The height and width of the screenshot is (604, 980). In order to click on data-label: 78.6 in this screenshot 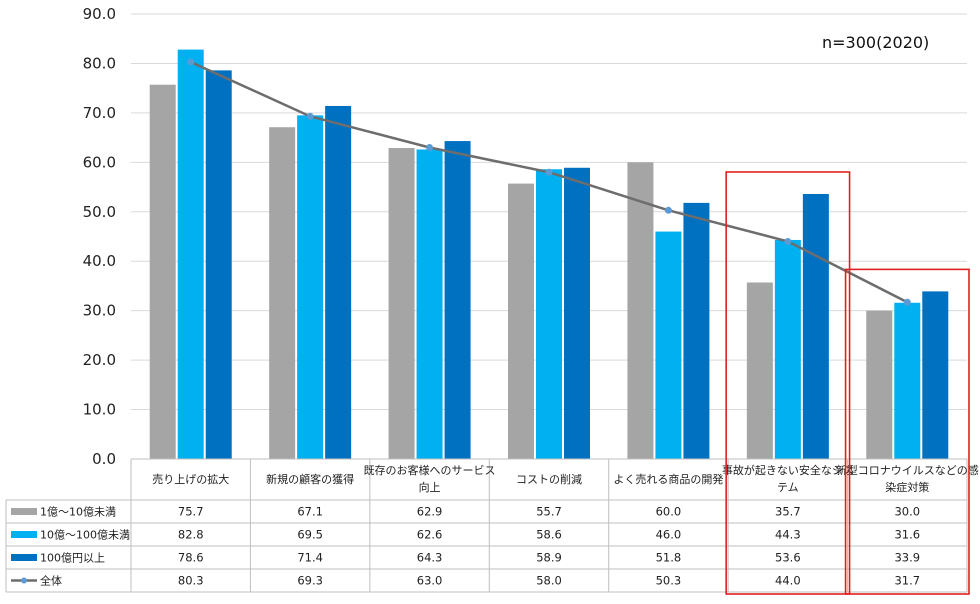, I will do `click(191, 558)`.